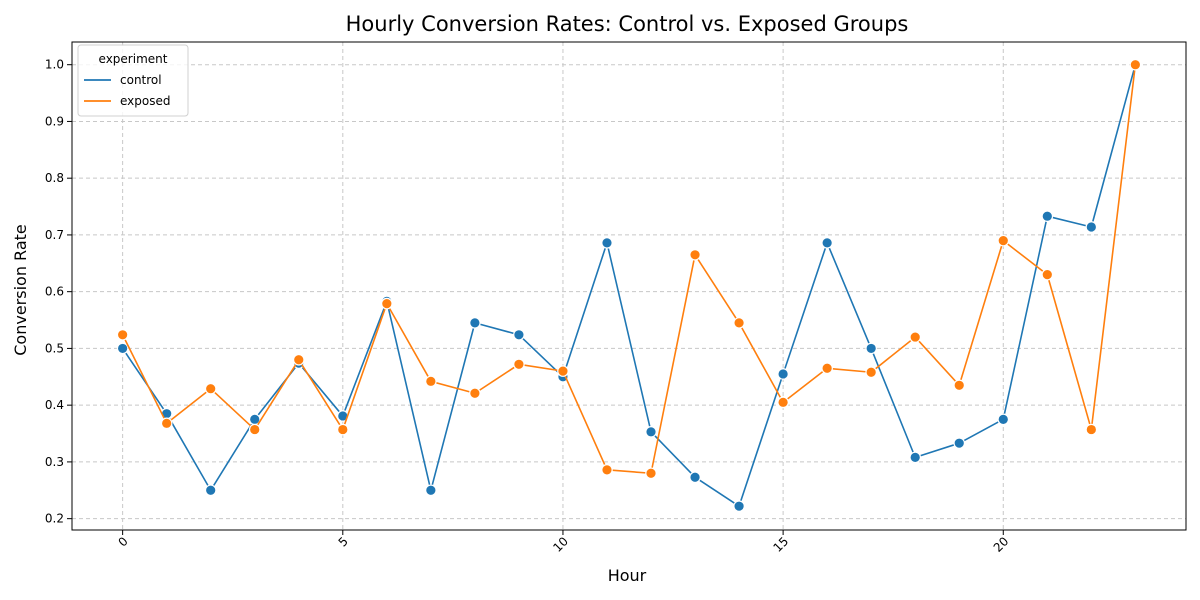  Describe the element at coordinates (54, 178) in the screenshot. I see `y-tick-label: 0.8` at that location.